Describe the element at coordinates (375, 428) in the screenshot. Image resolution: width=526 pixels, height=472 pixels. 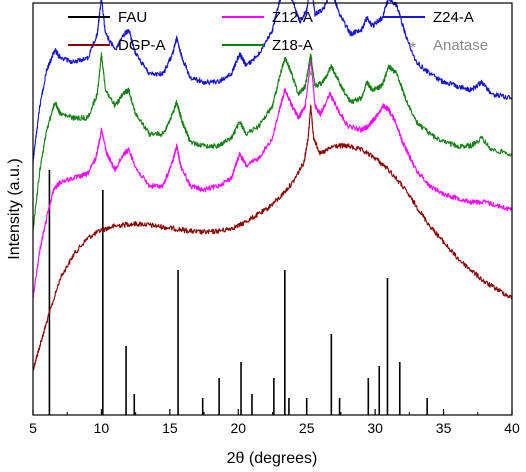
I see `x-tick-label: 30` at that location.